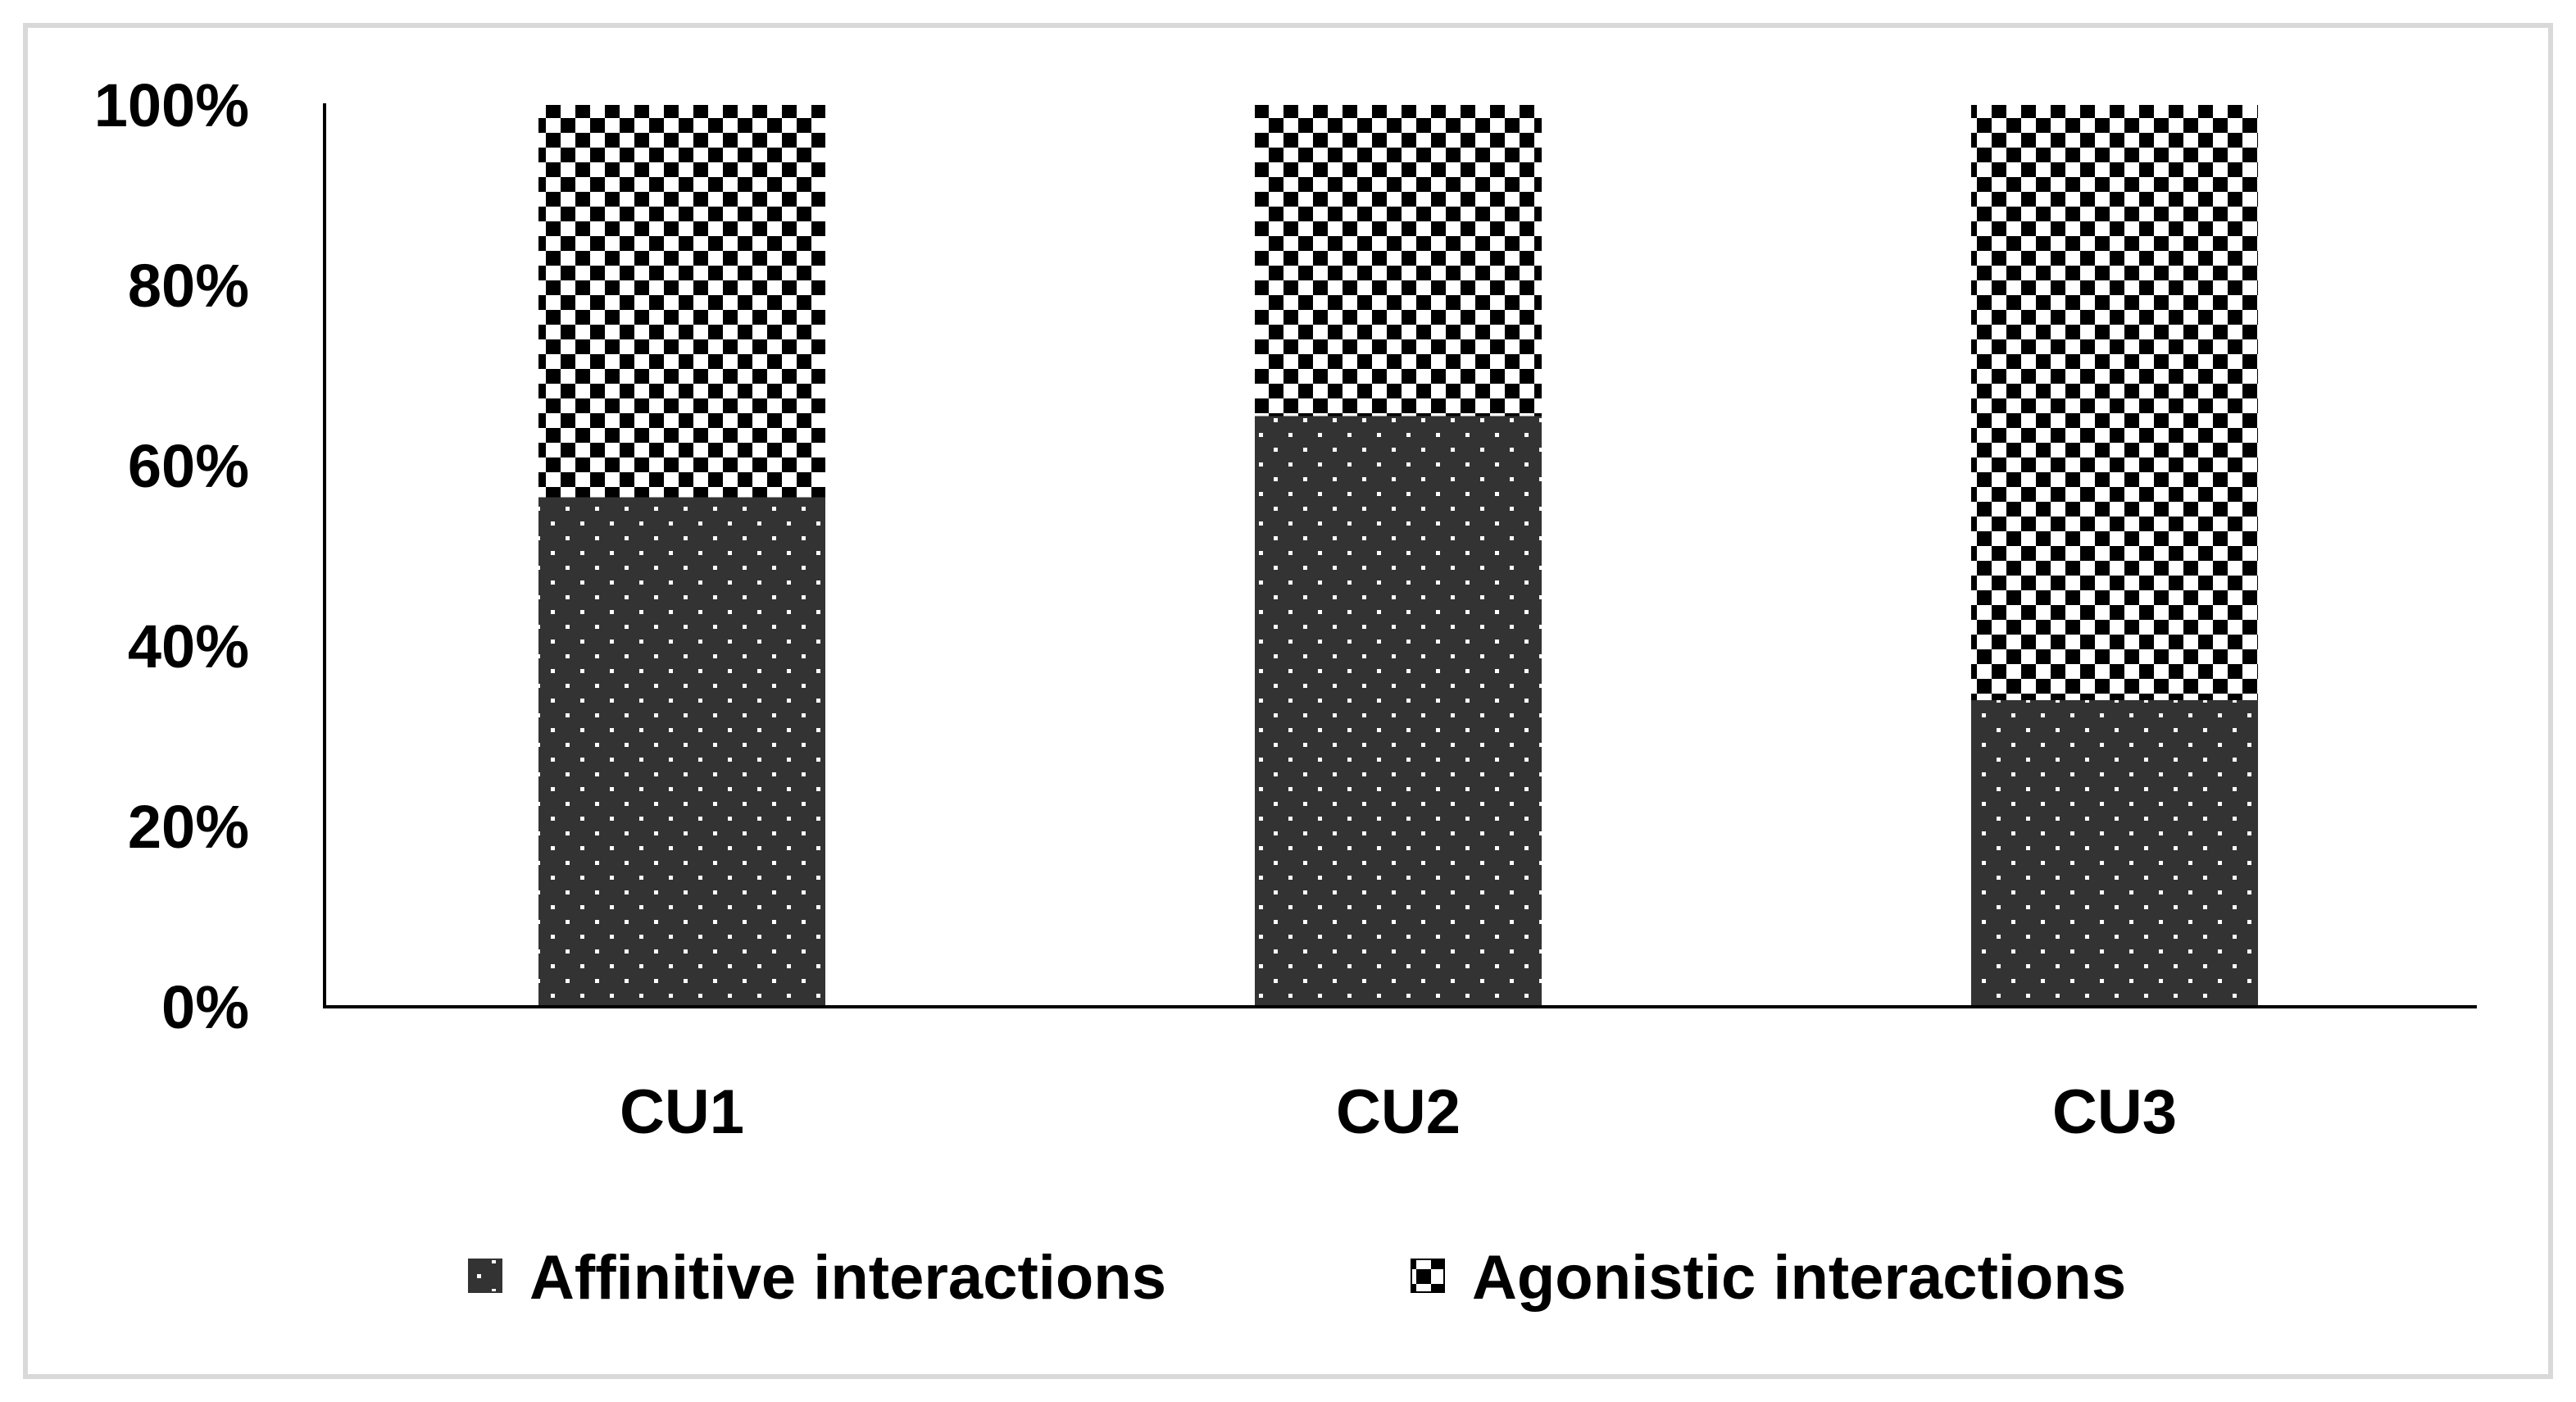 The image size is (2576, 1402). I want to click on bar-cu2-affinitive, so click(1398, 711).